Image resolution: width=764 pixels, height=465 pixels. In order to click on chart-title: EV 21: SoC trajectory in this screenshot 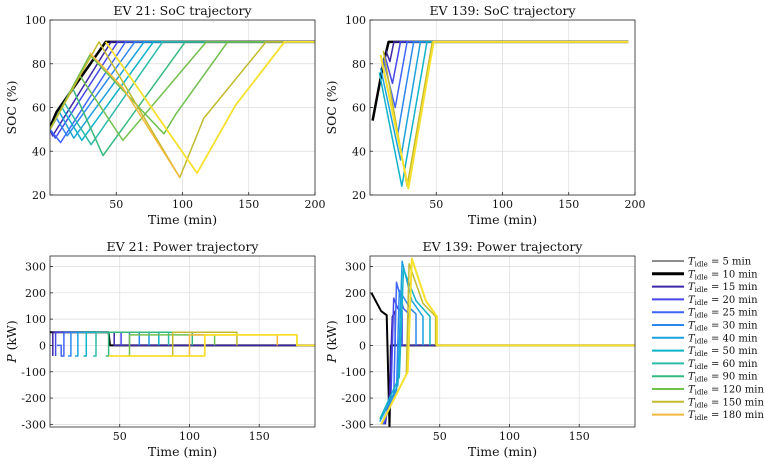, I will do `click(182, 10)`.